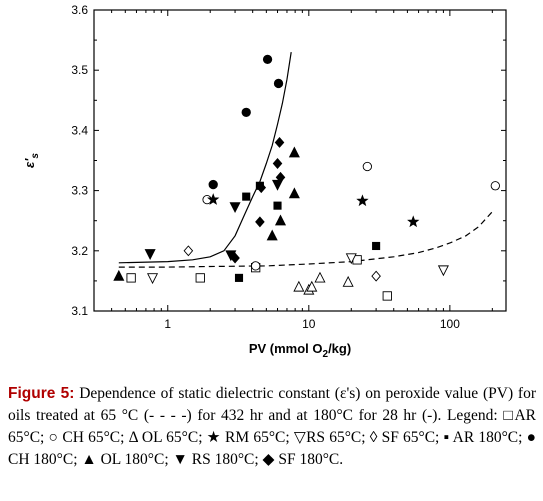 This screenshot has height=501, width=543. Describe the element at coordinates (79, 130) in the screenshot. I see `y-tick-label: 3.4` at that location.